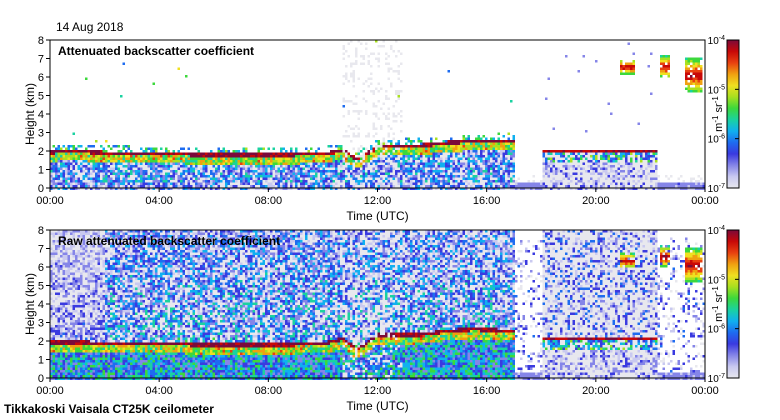 The image size is (780, 420). Describe the element at coordinates (169, 241) in the screenshot. I see `chart-title: Raw attenuated backscatter coefficient` at that location.